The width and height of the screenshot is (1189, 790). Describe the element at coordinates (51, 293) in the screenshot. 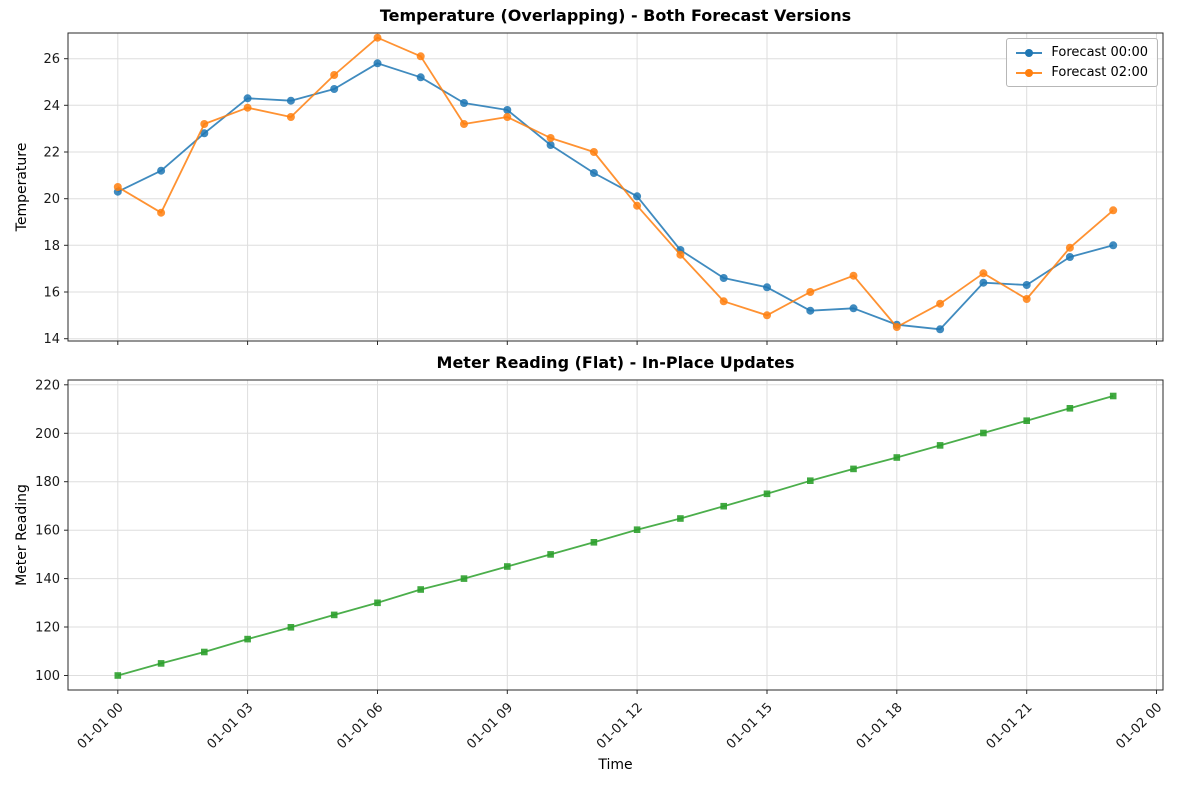

I see `svg-text: 16` at that location.